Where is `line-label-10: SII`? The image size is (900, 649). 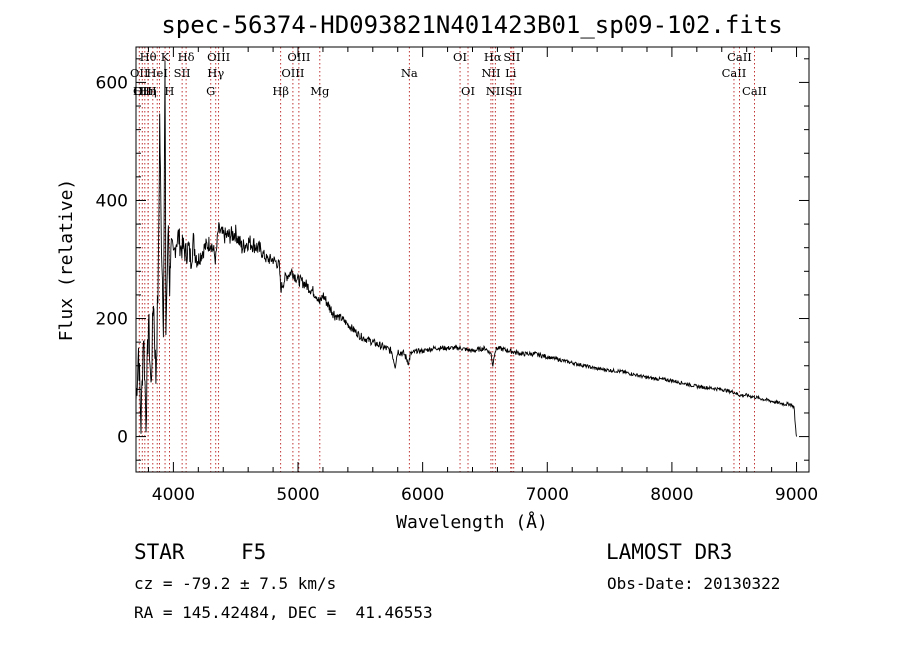 line-label-10: SII is located at coordinates (182, 73).